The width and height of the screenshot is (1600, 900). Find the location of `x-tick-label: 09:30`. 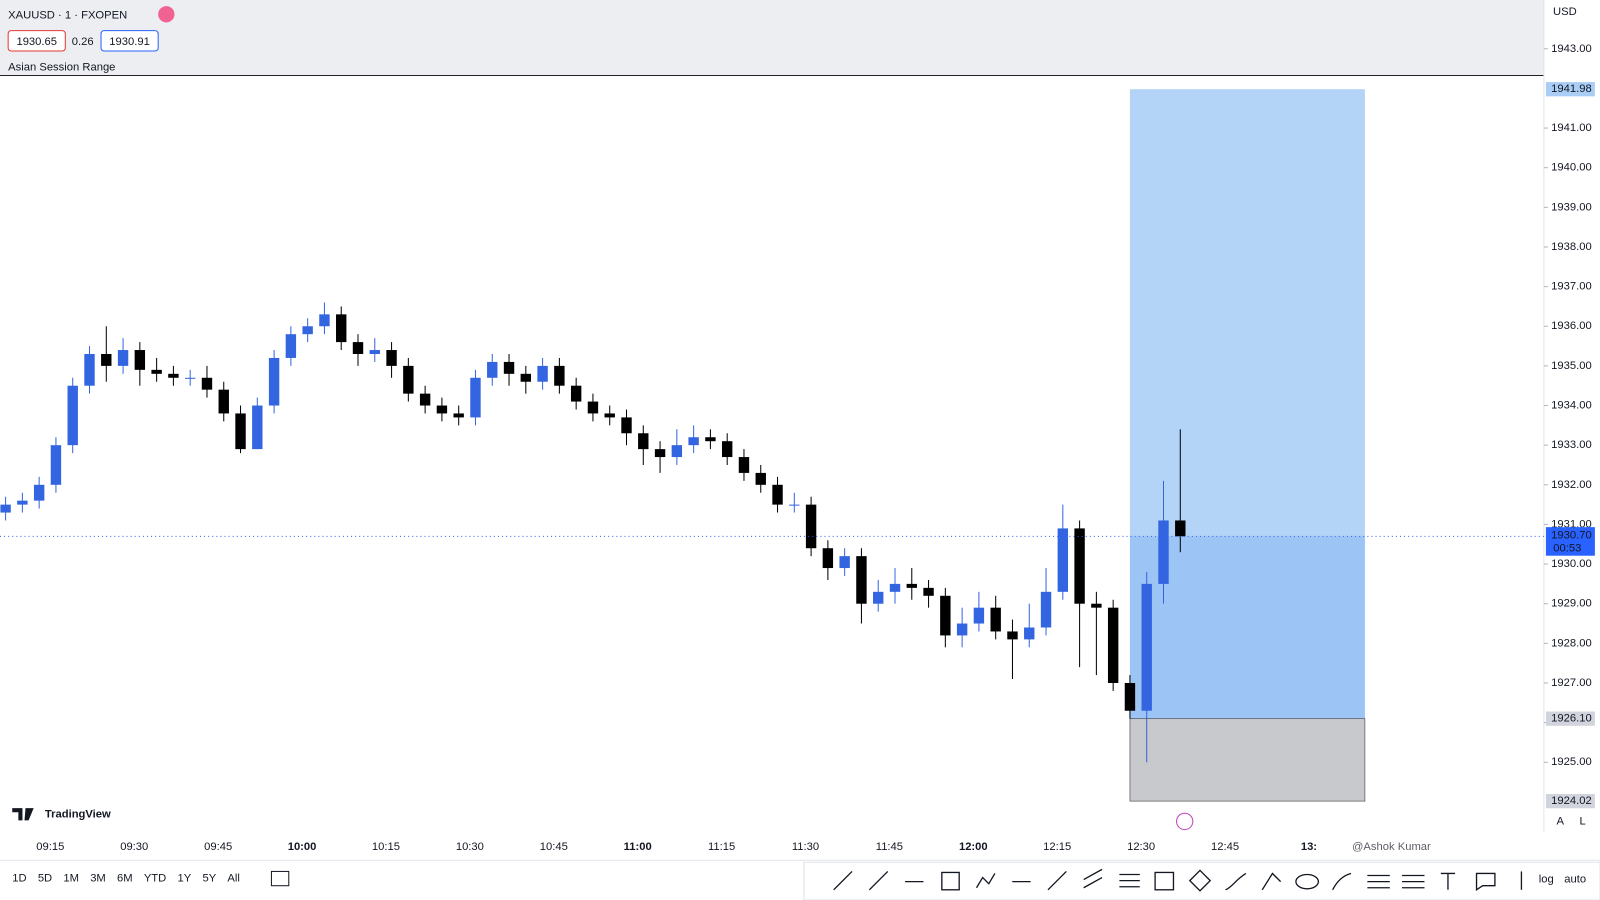

x-tick-label: 09:30 is located at coordinates (134, 847).